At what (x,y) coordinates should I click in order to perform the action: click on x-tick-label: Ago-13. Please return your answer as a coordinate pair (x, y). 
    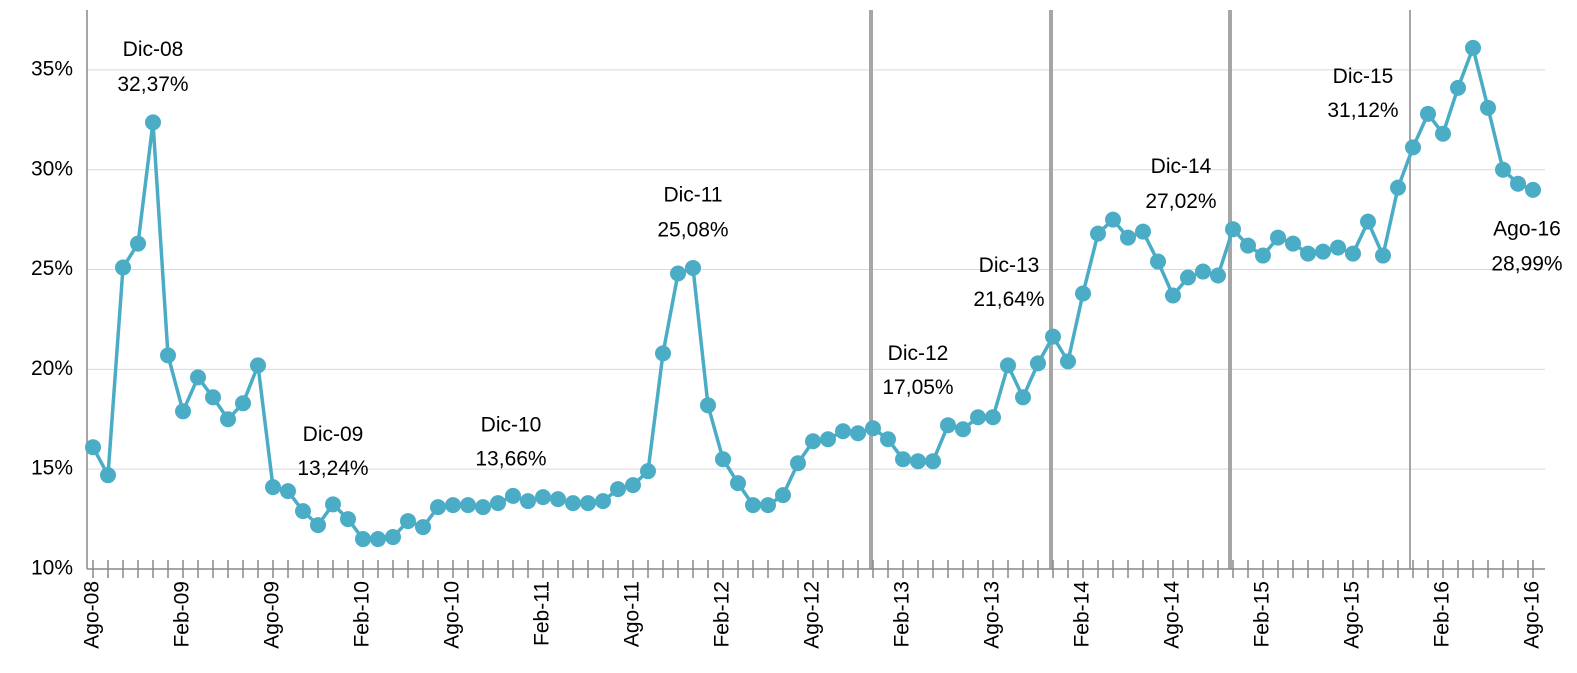
    Looking at the image, I should click on (992, 615).